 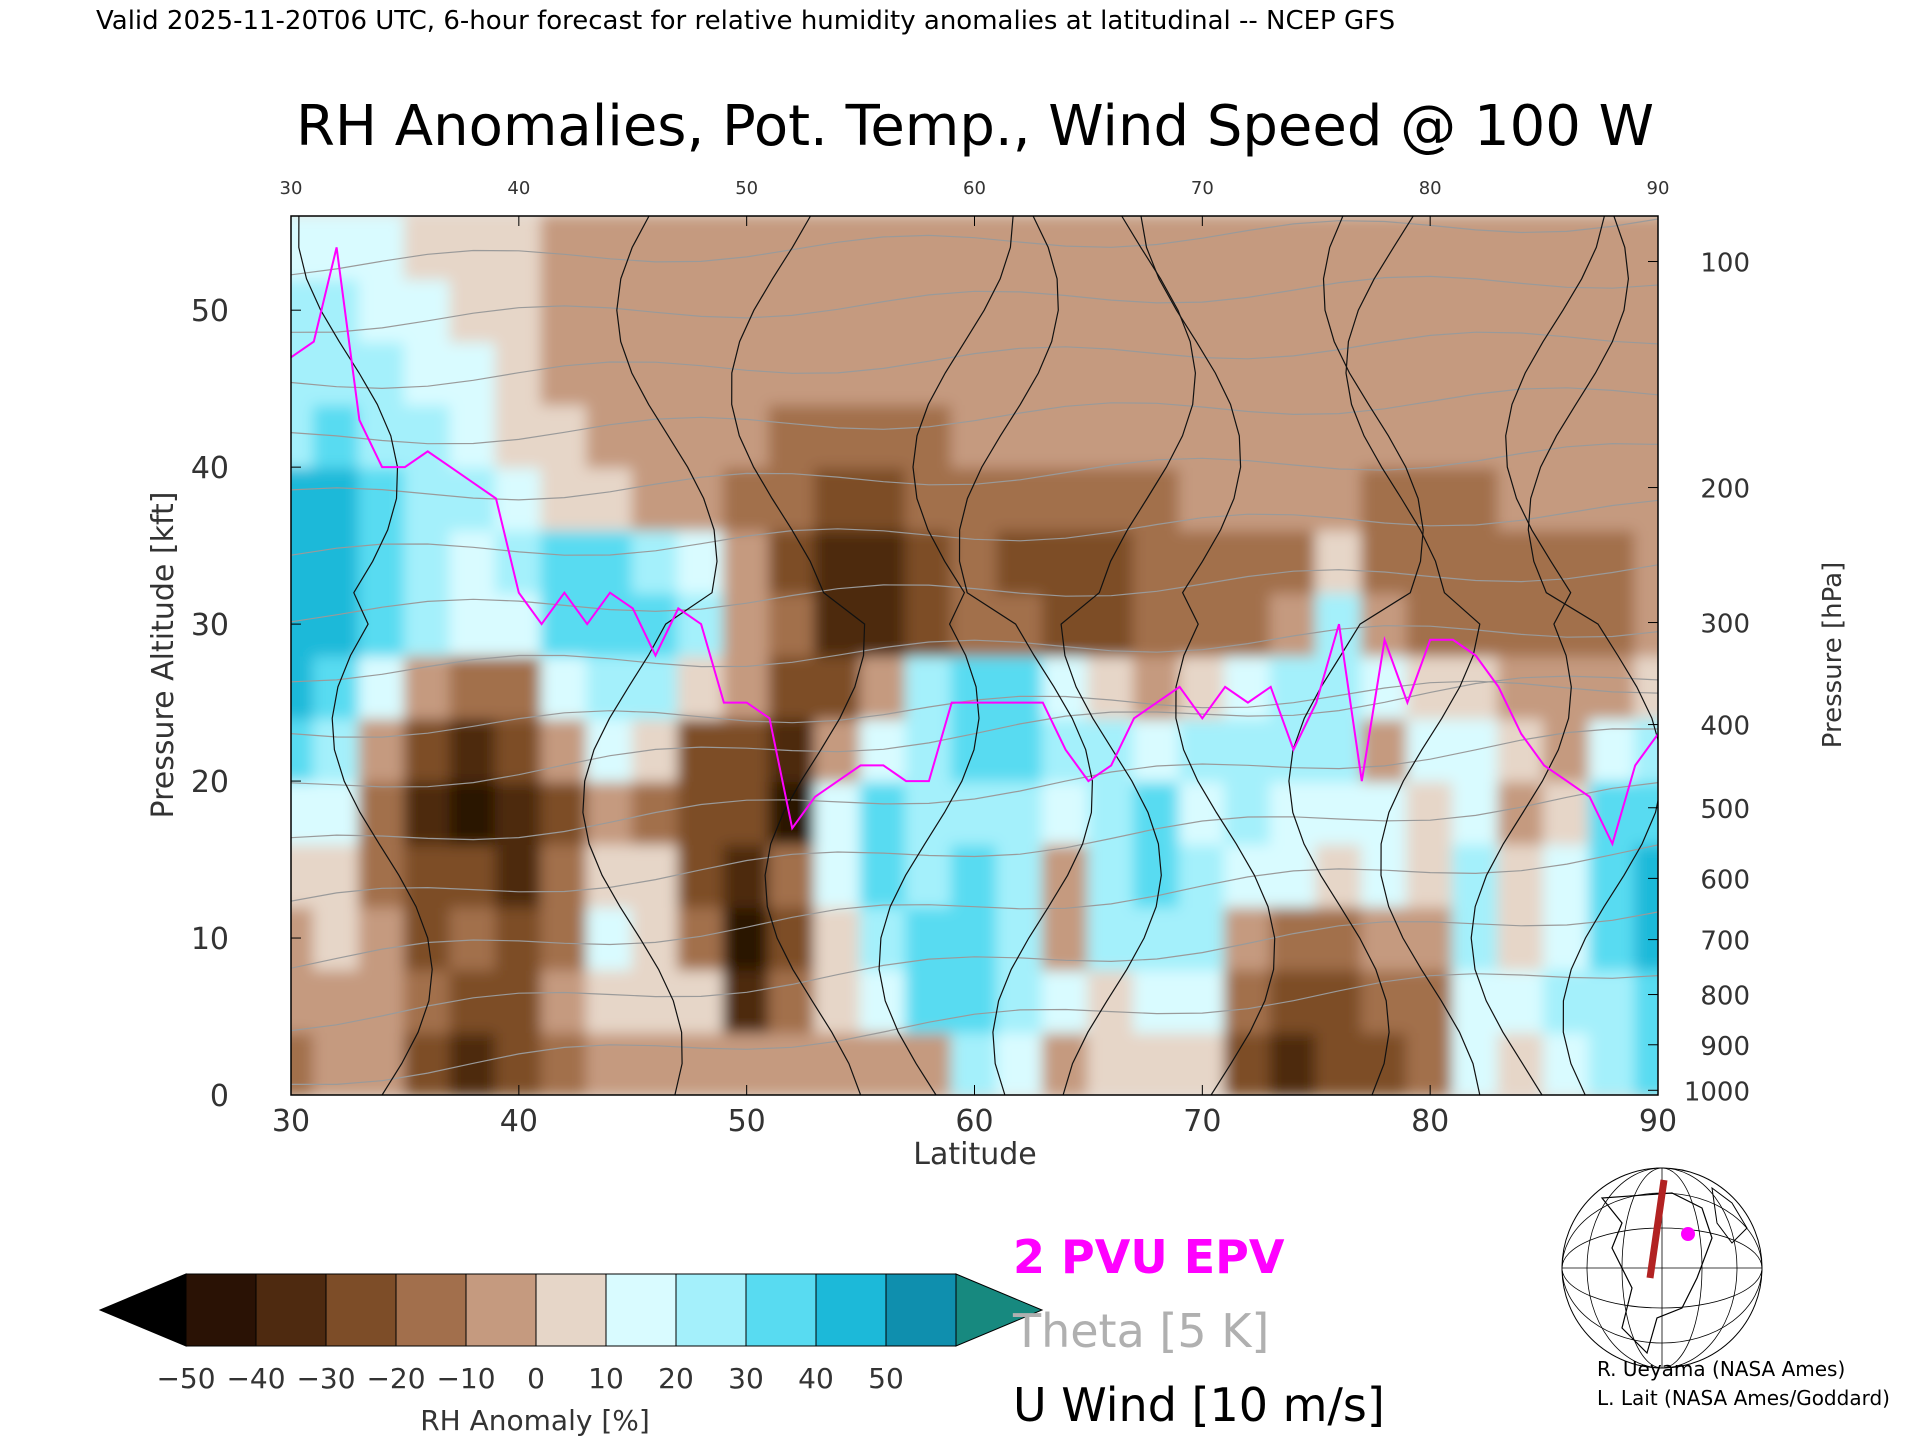 What do you see at coordinates (219, 1096) in the screenshot?
I see `y-tick-label: 0` at bounding box center [219, 1096].